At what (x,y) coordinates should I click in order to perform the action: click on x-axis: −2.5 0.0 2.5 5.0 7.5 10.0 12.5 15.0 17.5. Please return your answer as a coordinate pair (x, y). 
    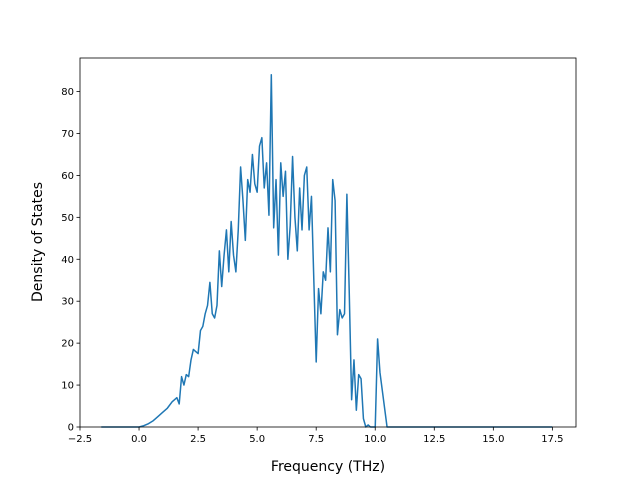
    Looking at the image, I should click on (316, 436).